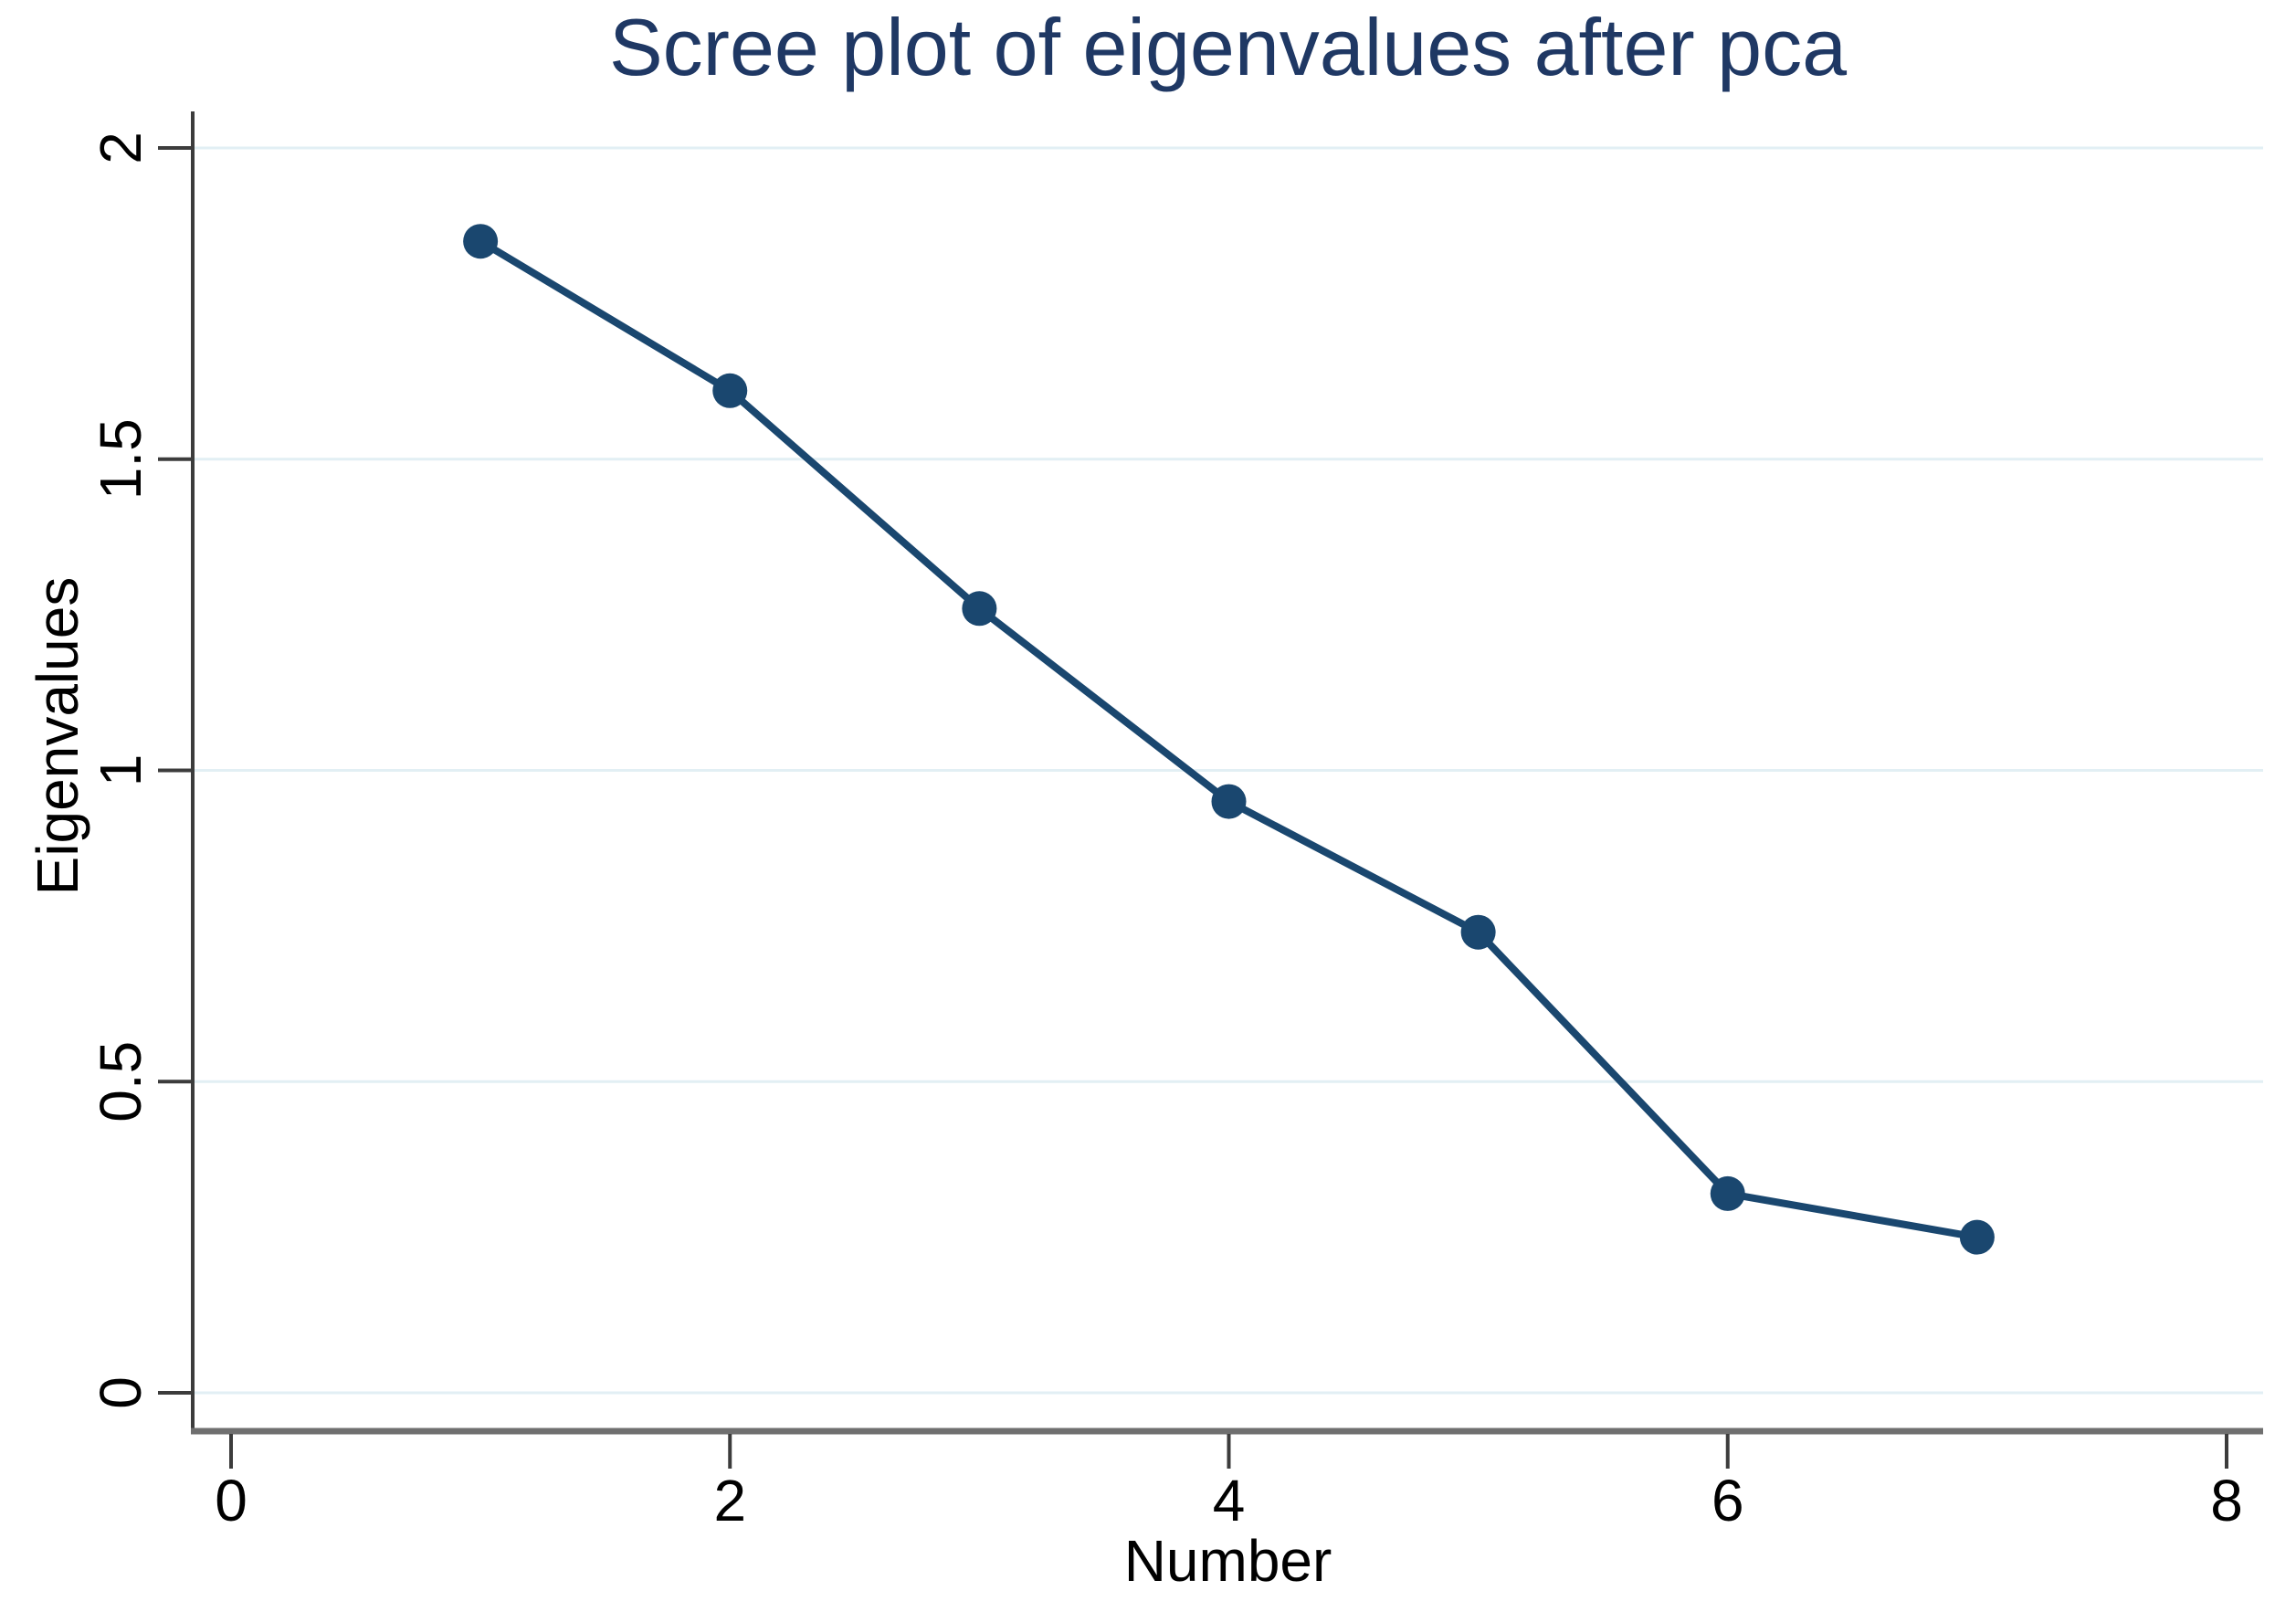  I want to click on y-tick-label: 0, so click(120, 1393).